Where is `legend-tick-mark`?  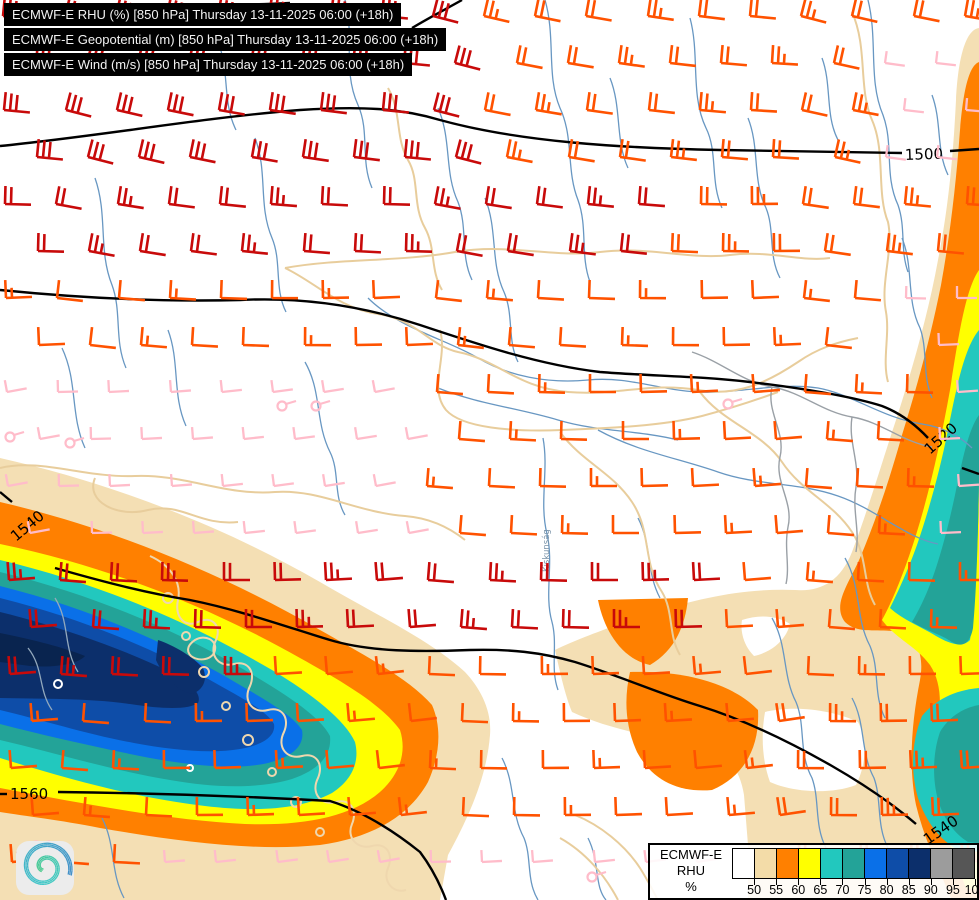
legend-tick-mark is located at coordinates (931, 882).